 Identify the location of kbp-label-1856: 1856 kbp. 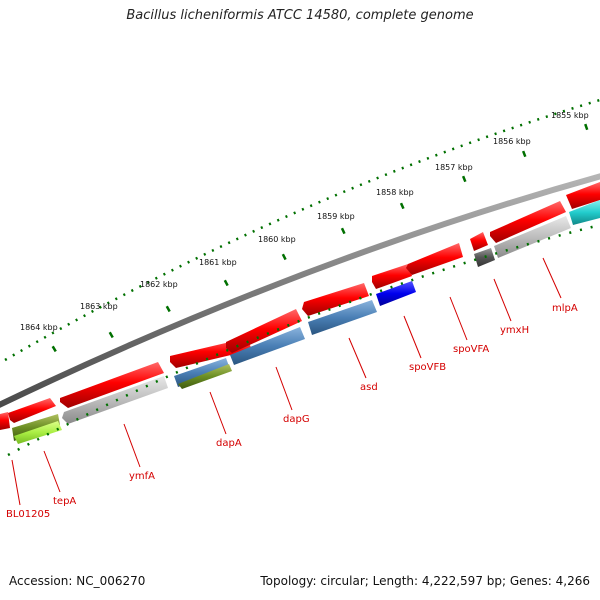
(512, 141).